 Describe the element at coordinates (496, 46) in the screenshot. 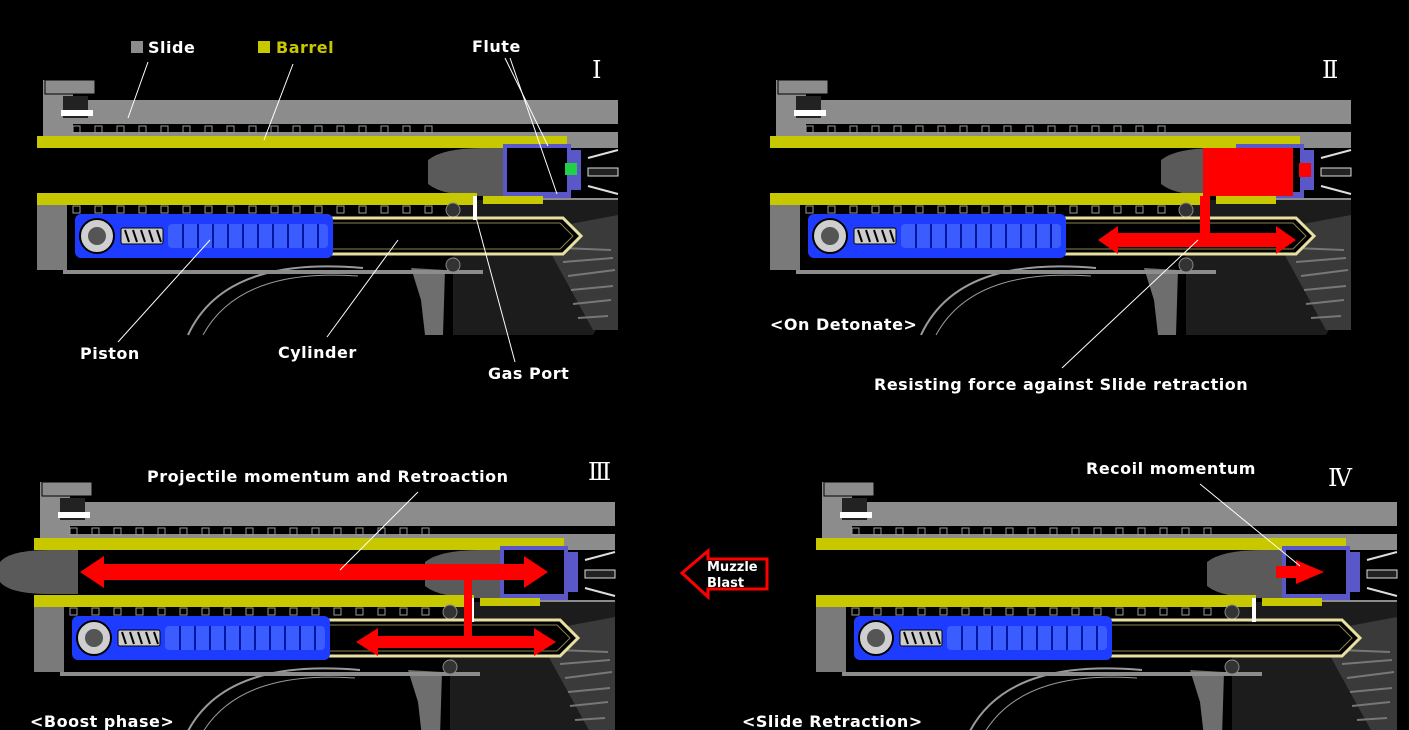

I see `label-flute: Flute` at that location.